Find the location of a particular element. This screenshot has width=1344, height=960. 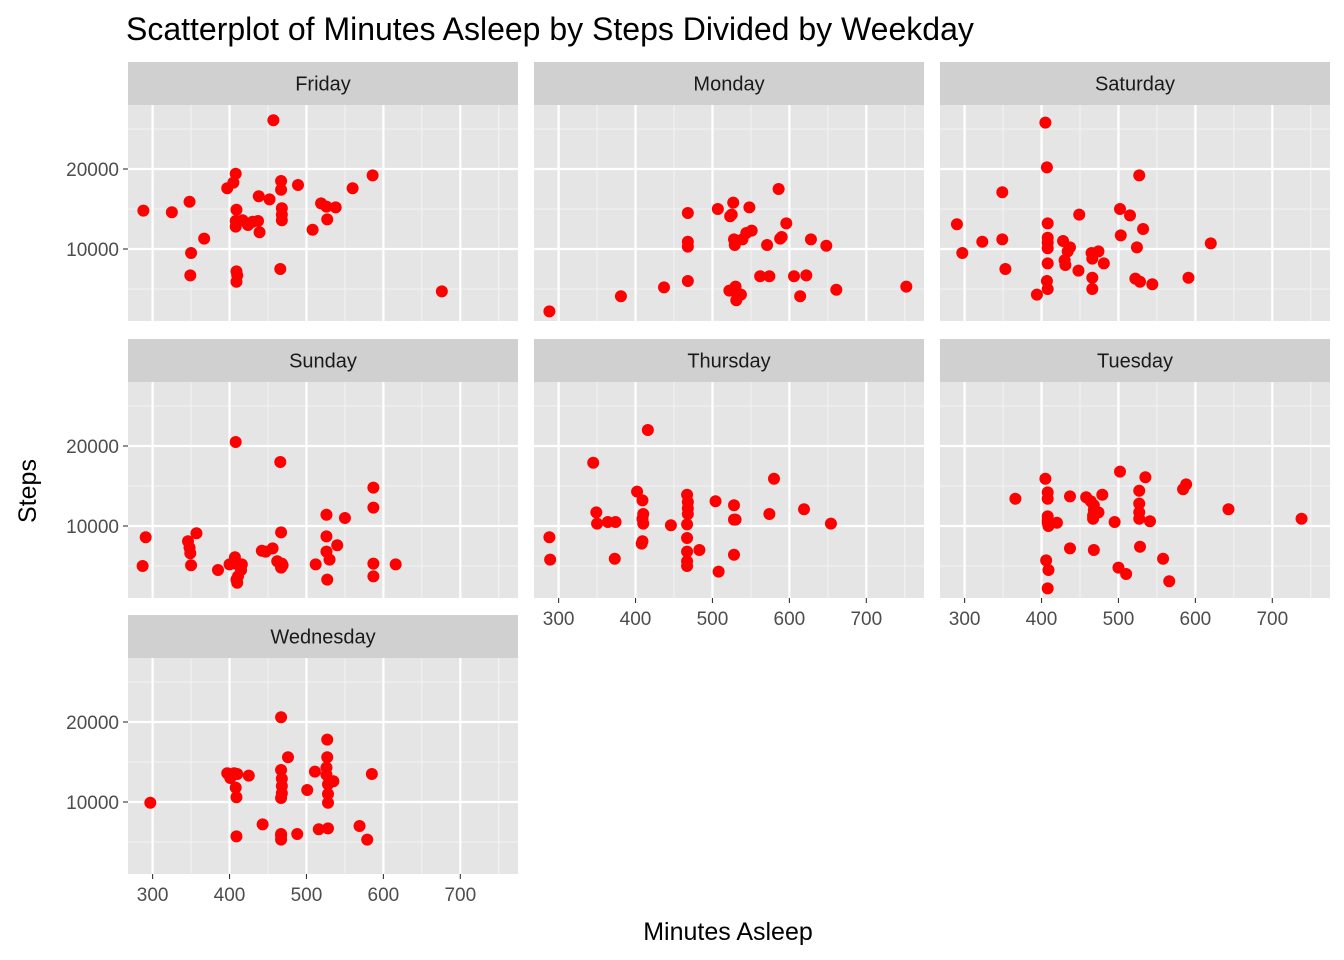

x-axis-title: Minutes Asleep is located at coordinates (728, 932).